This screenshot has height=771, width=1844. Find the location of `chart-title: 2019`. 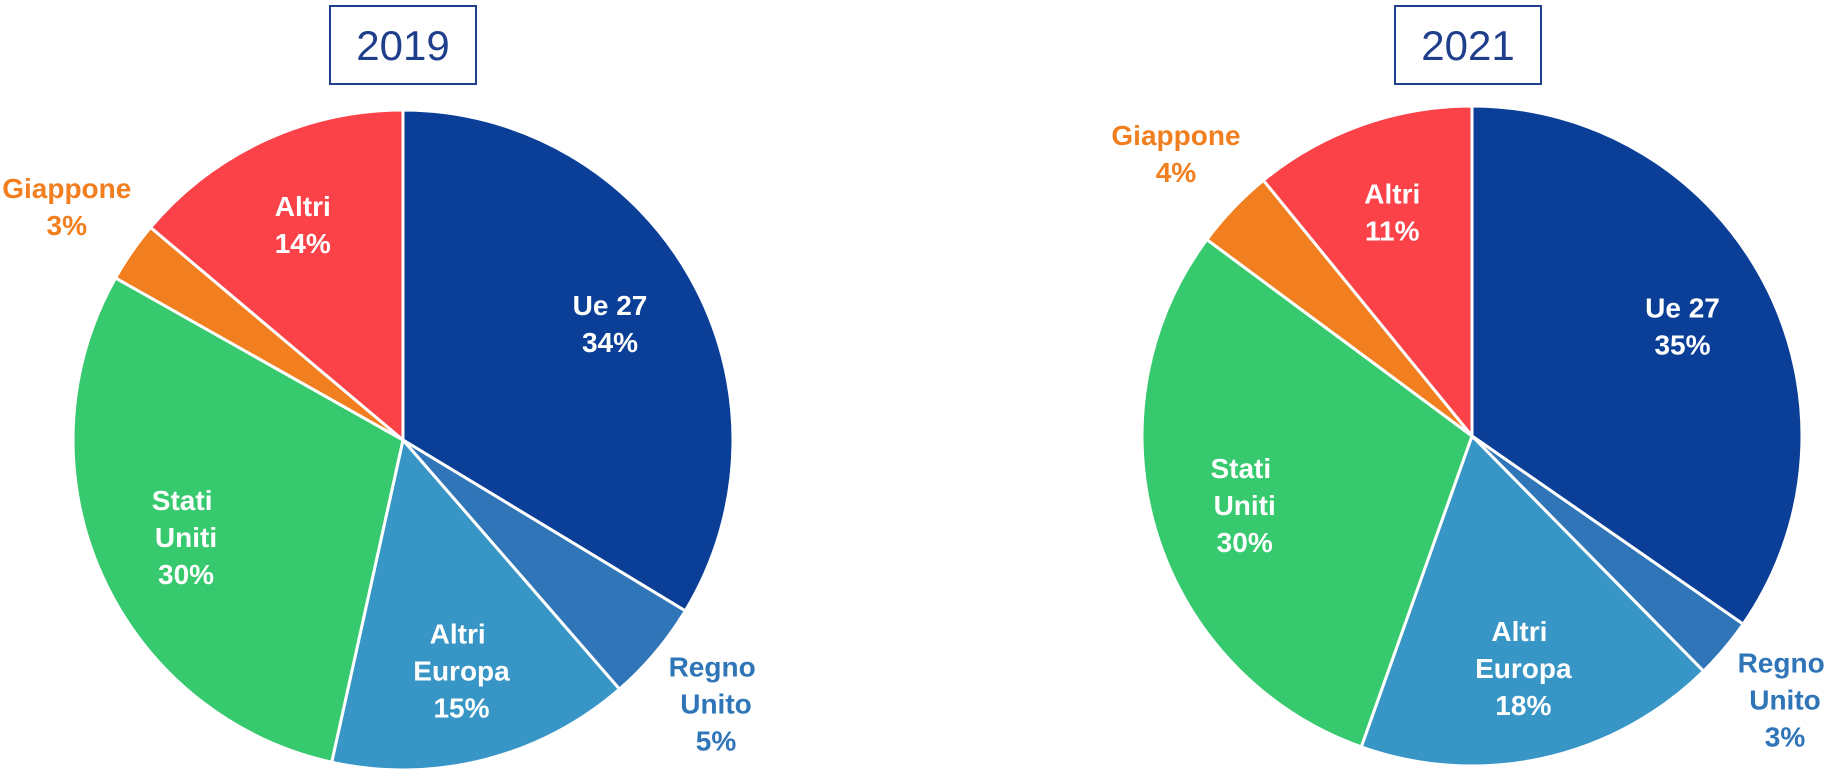

chart-title: 2019 is located at coordinates (402, 45).